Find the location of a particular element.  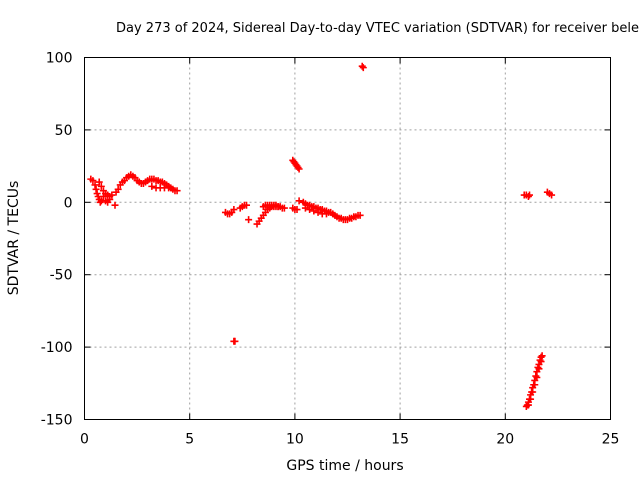

y-tick-label: 50 is located at coordinates (64, 131).